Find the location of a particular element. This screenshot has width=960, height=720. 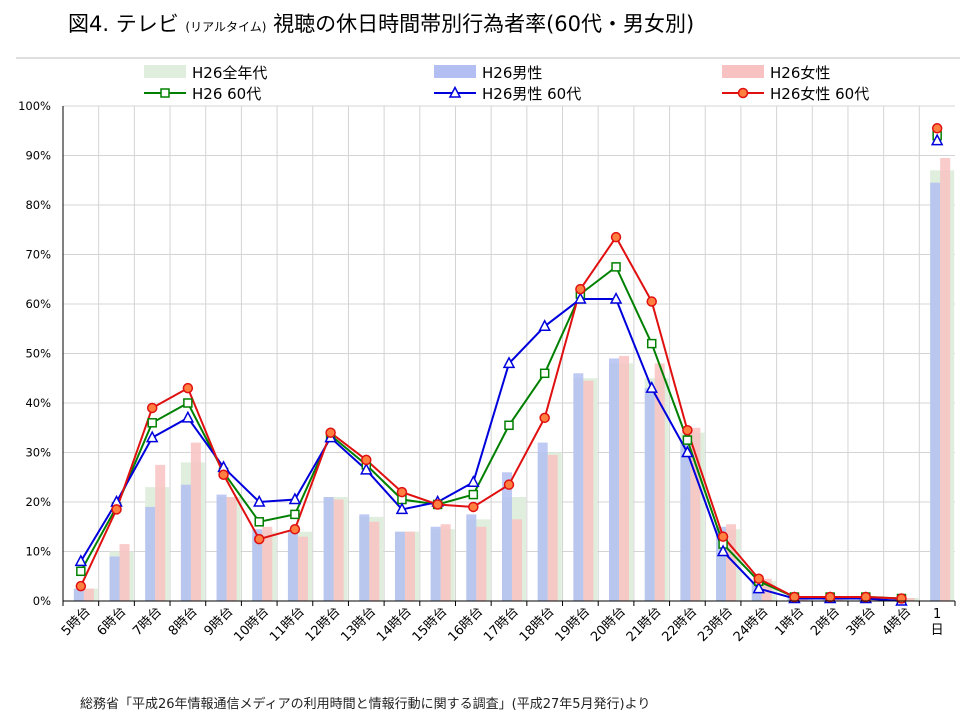

legend-marker is located at coordinates (455, 91).